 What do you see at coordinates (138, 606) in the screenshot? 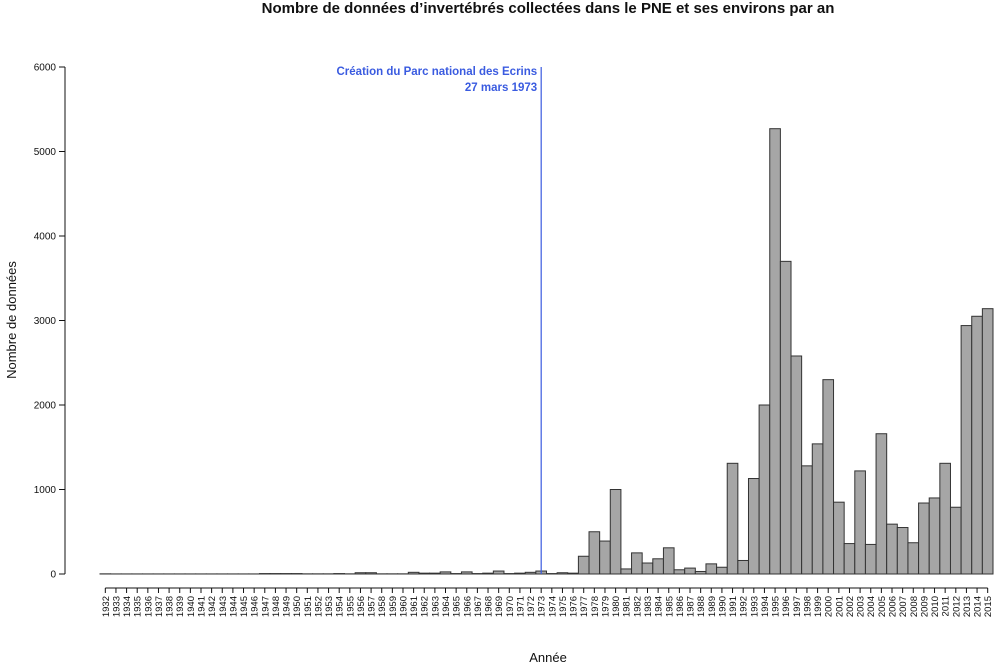
I see `x-tick-label: 1935` at bounding box center [138, 606].